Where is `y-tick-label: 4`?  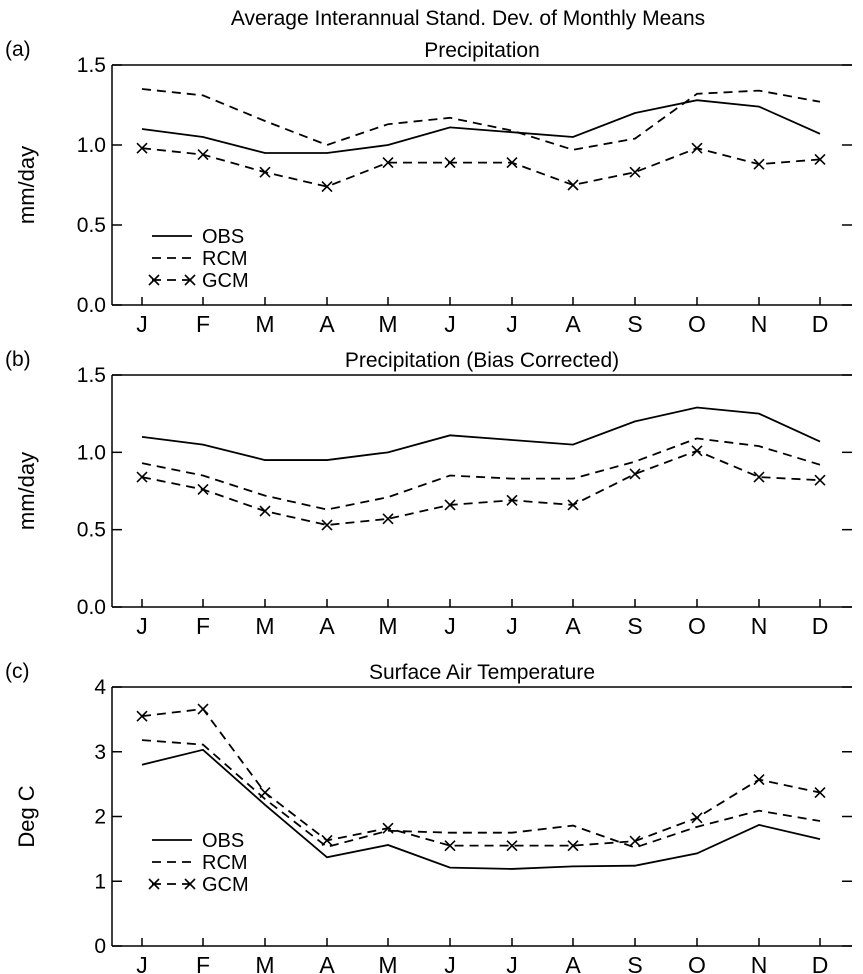 y-tick-label: 4 is located at coordinates (100, 687).